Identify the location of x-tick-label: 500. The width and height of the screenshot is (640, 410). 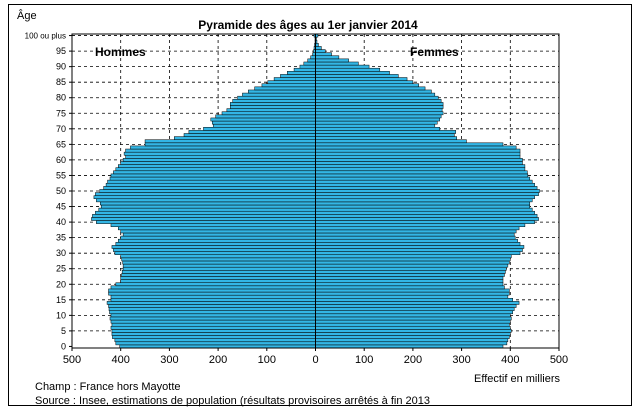
(72, 360).